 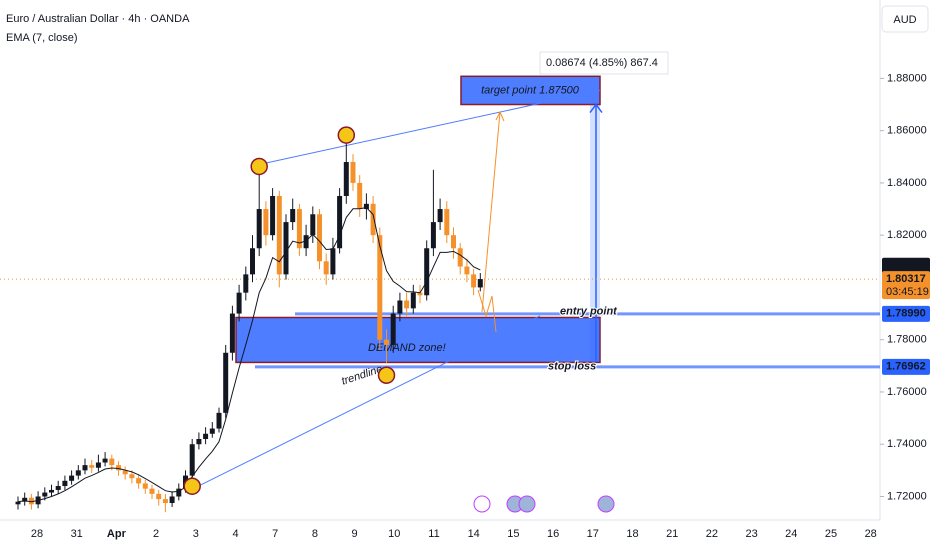 I want to click on y-tick-label: 1.82000, so click(x=907, y=235).